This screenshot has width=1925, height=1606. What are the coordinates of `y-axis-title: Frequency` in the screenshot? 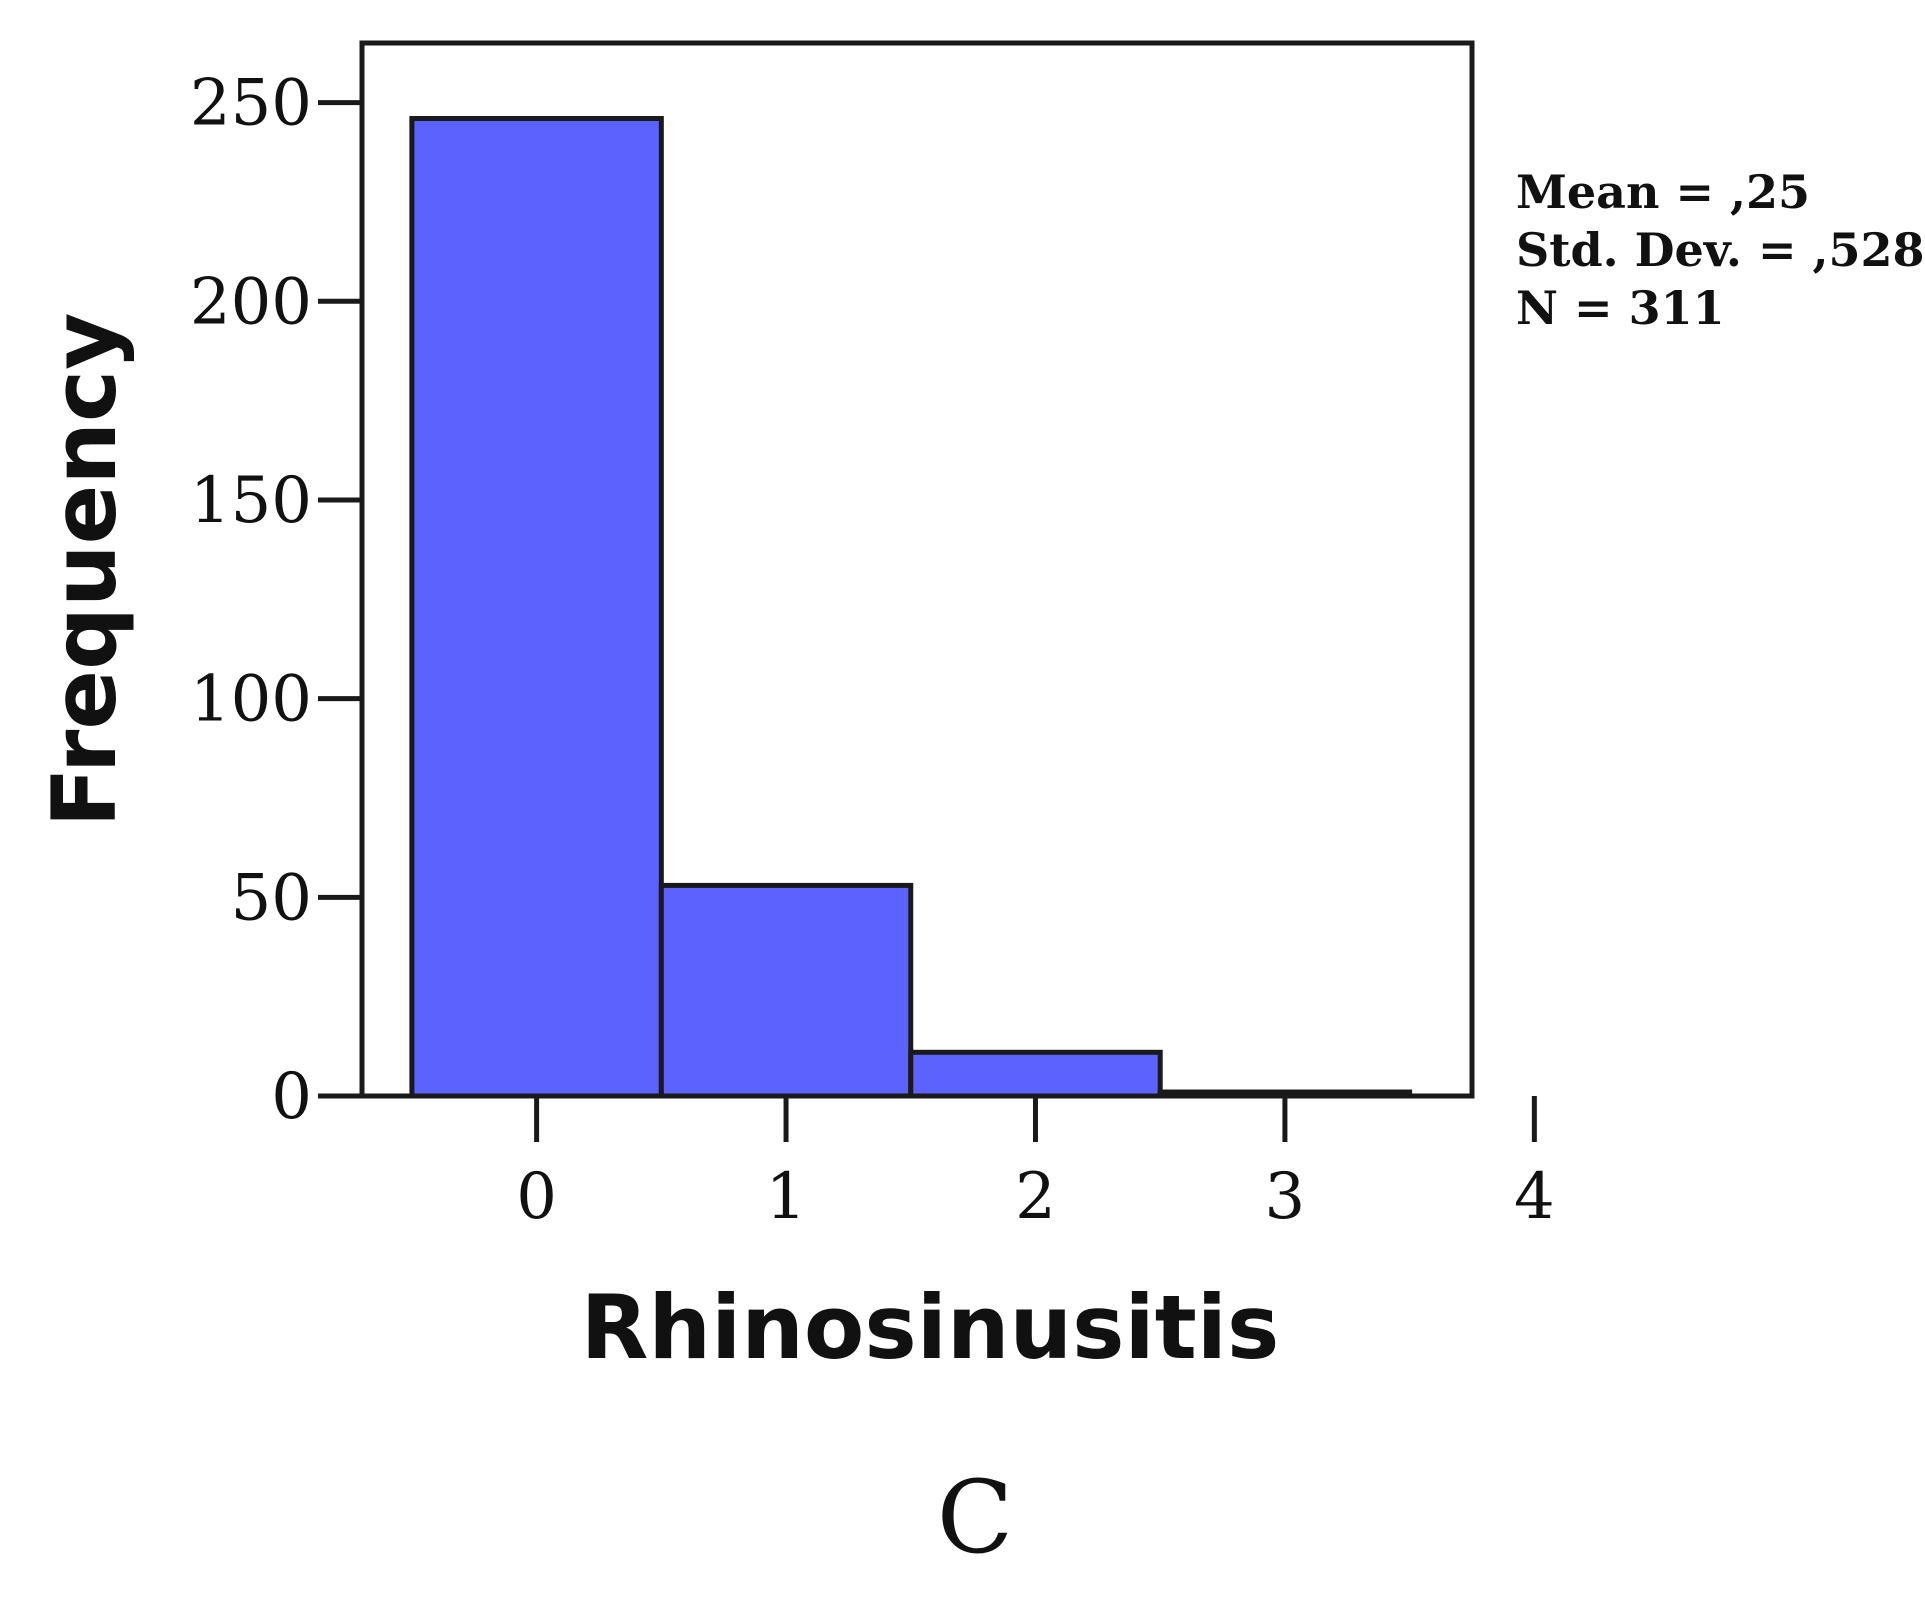 It's located at (84, 569).